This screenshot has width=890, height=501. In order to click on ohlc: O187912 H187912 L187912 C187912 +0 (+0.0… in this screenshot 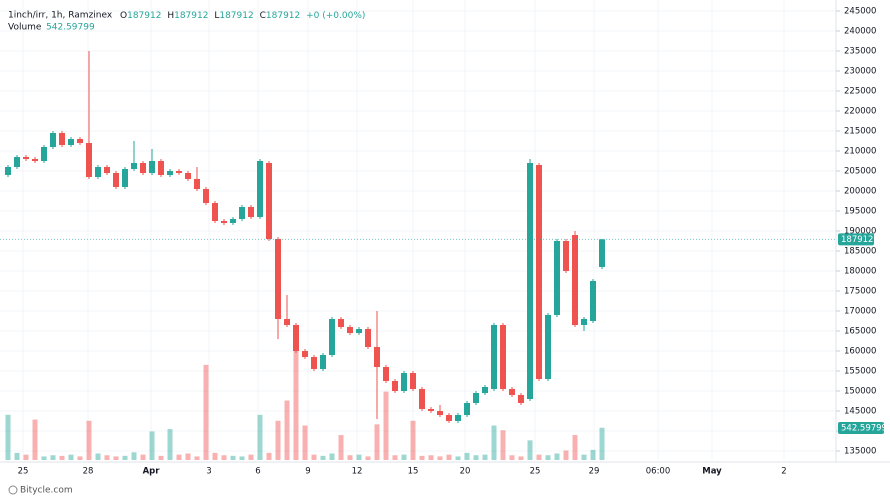, I will do `click(242, 16)`.